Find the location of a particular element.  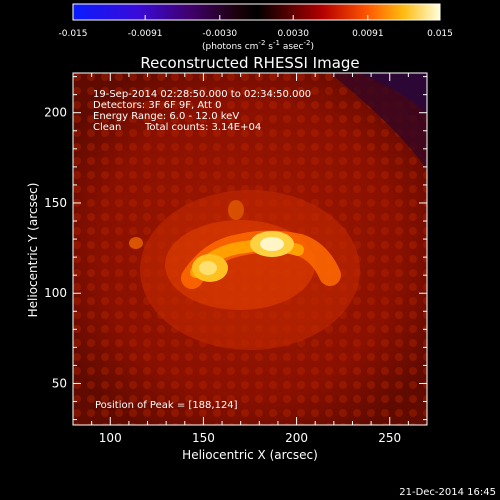

colorbar-tick-label: -0.015 is located at coordinates (72, 34).